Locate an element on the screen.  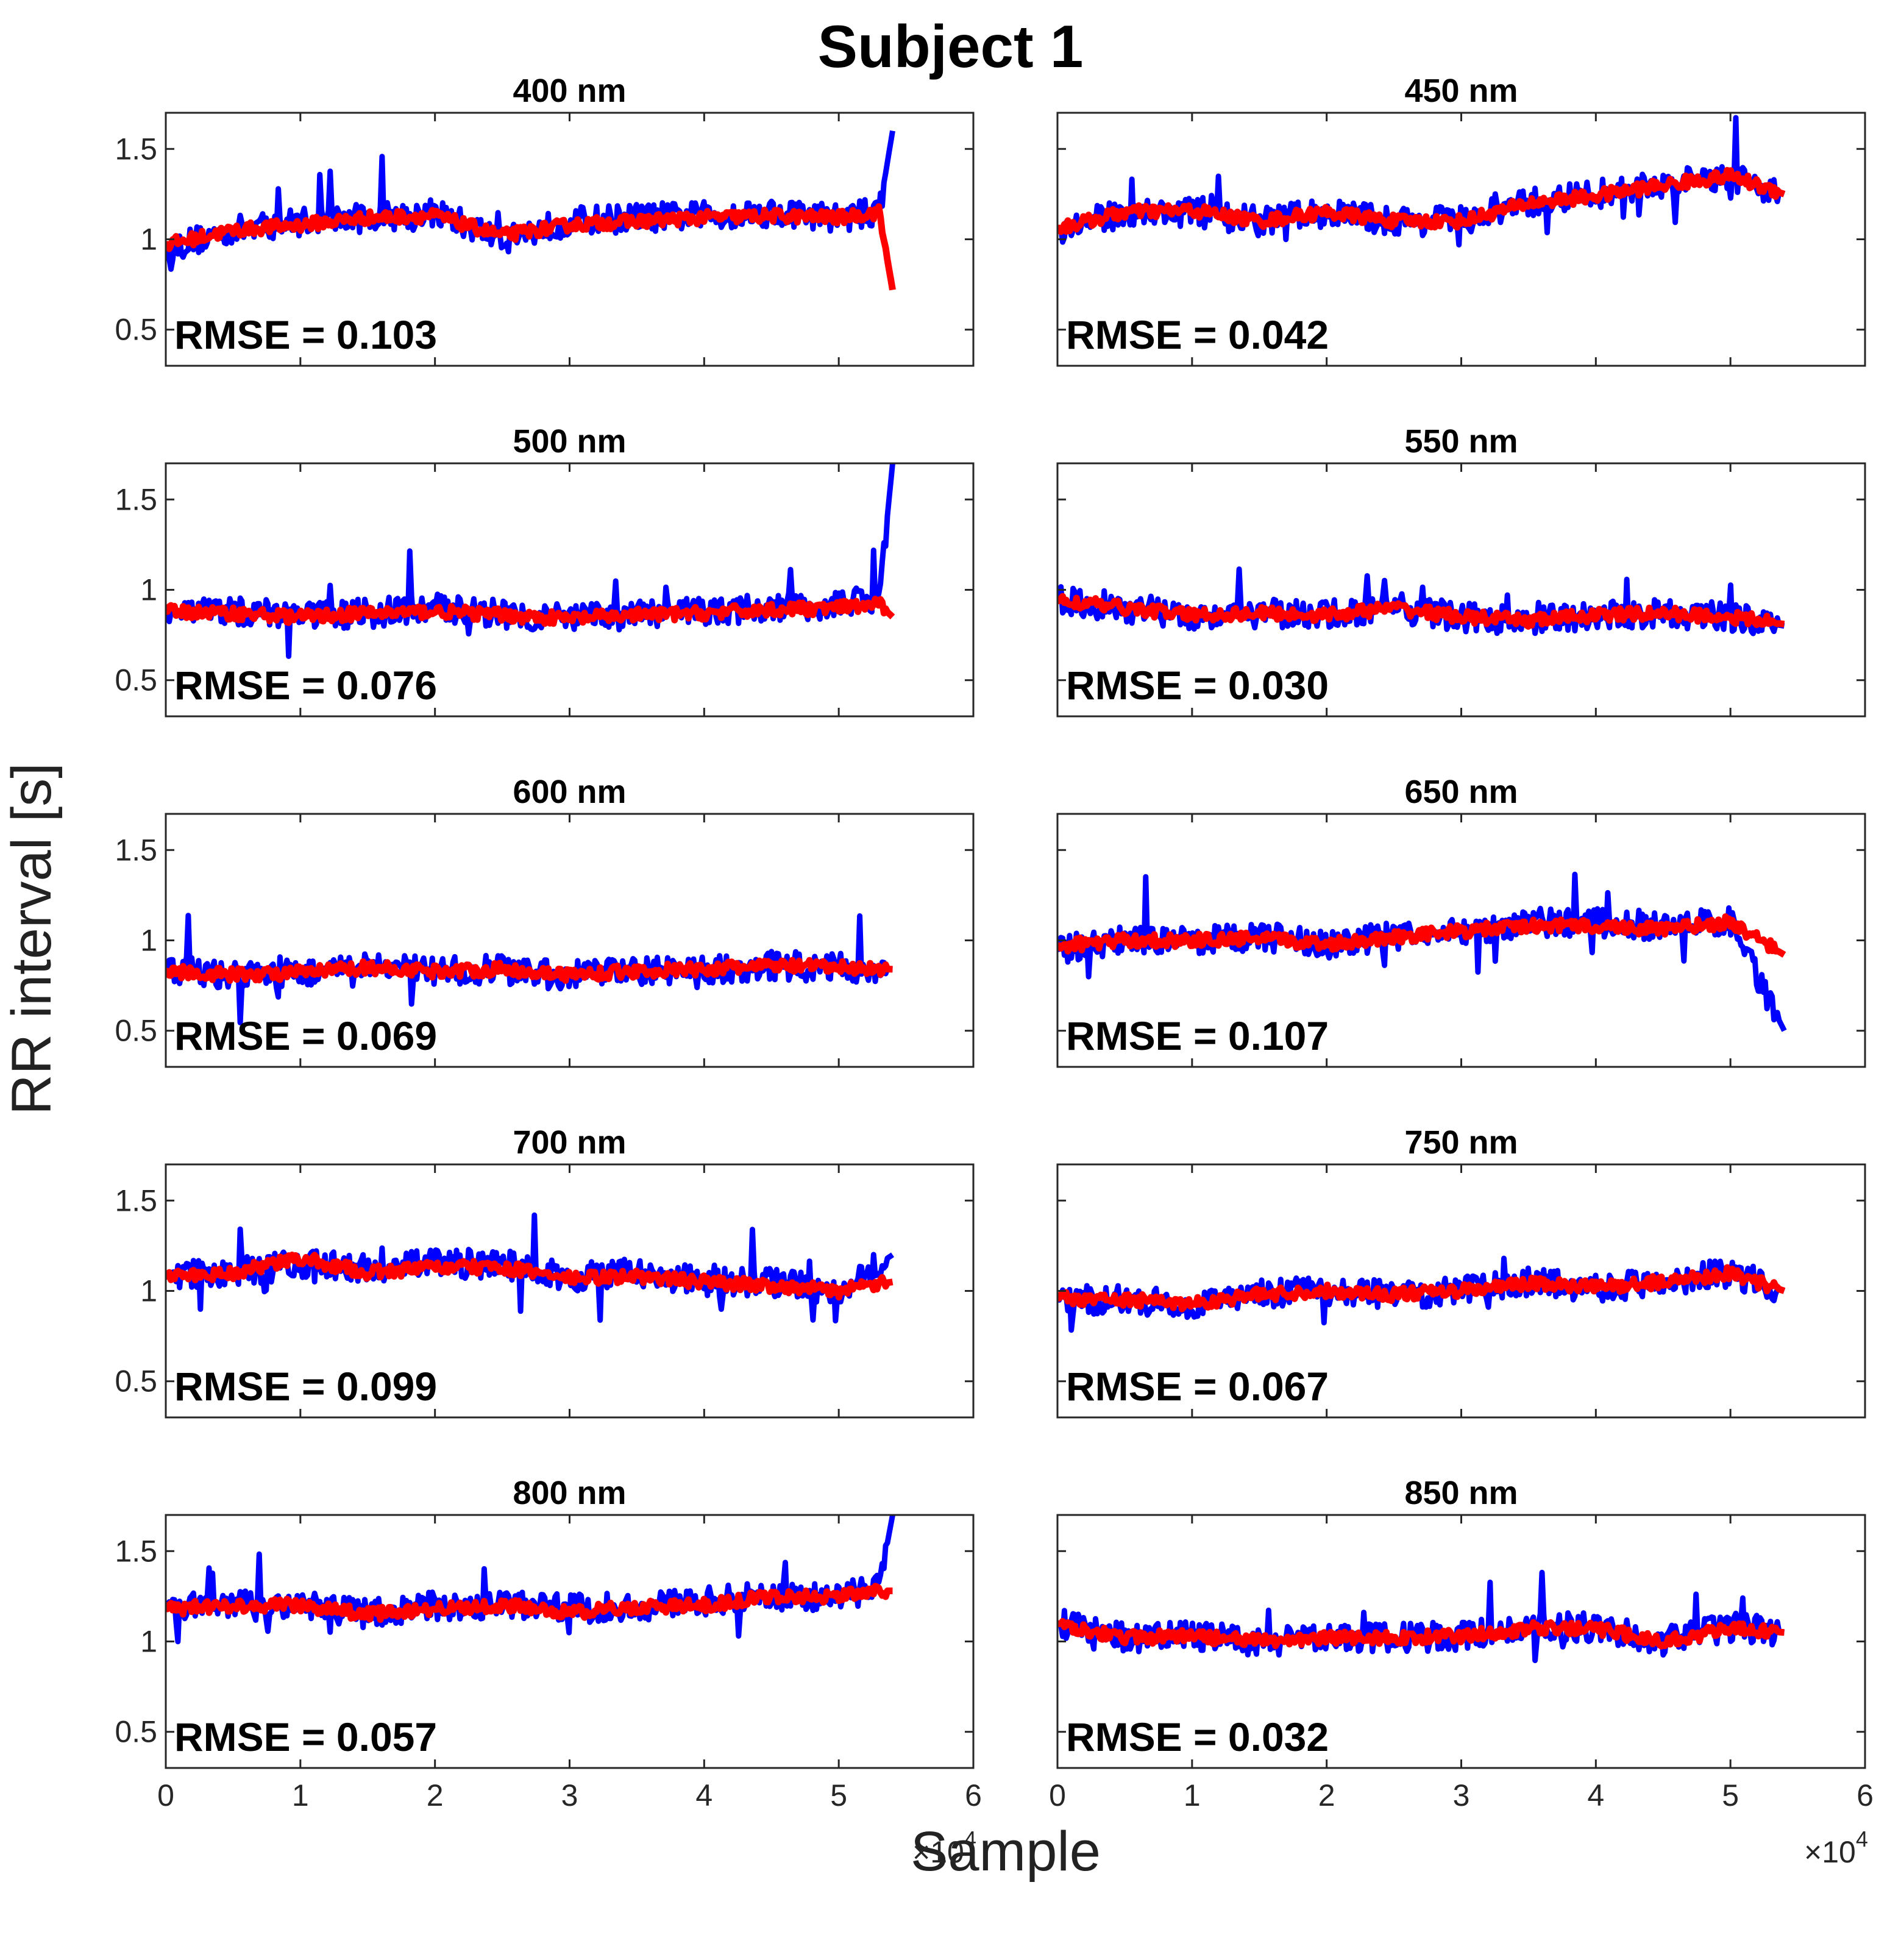
subplot-title: 550 nm is located at coordinates (1461, 442).